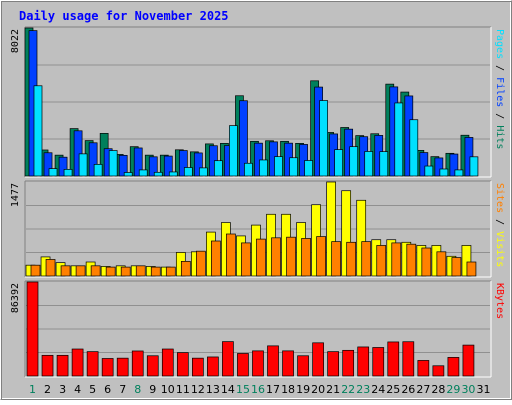  What do you see at coordinates (47, 389) in the screenshot?
I see `x-tick-label-day-2: 2` at bounding box center [47, 389].